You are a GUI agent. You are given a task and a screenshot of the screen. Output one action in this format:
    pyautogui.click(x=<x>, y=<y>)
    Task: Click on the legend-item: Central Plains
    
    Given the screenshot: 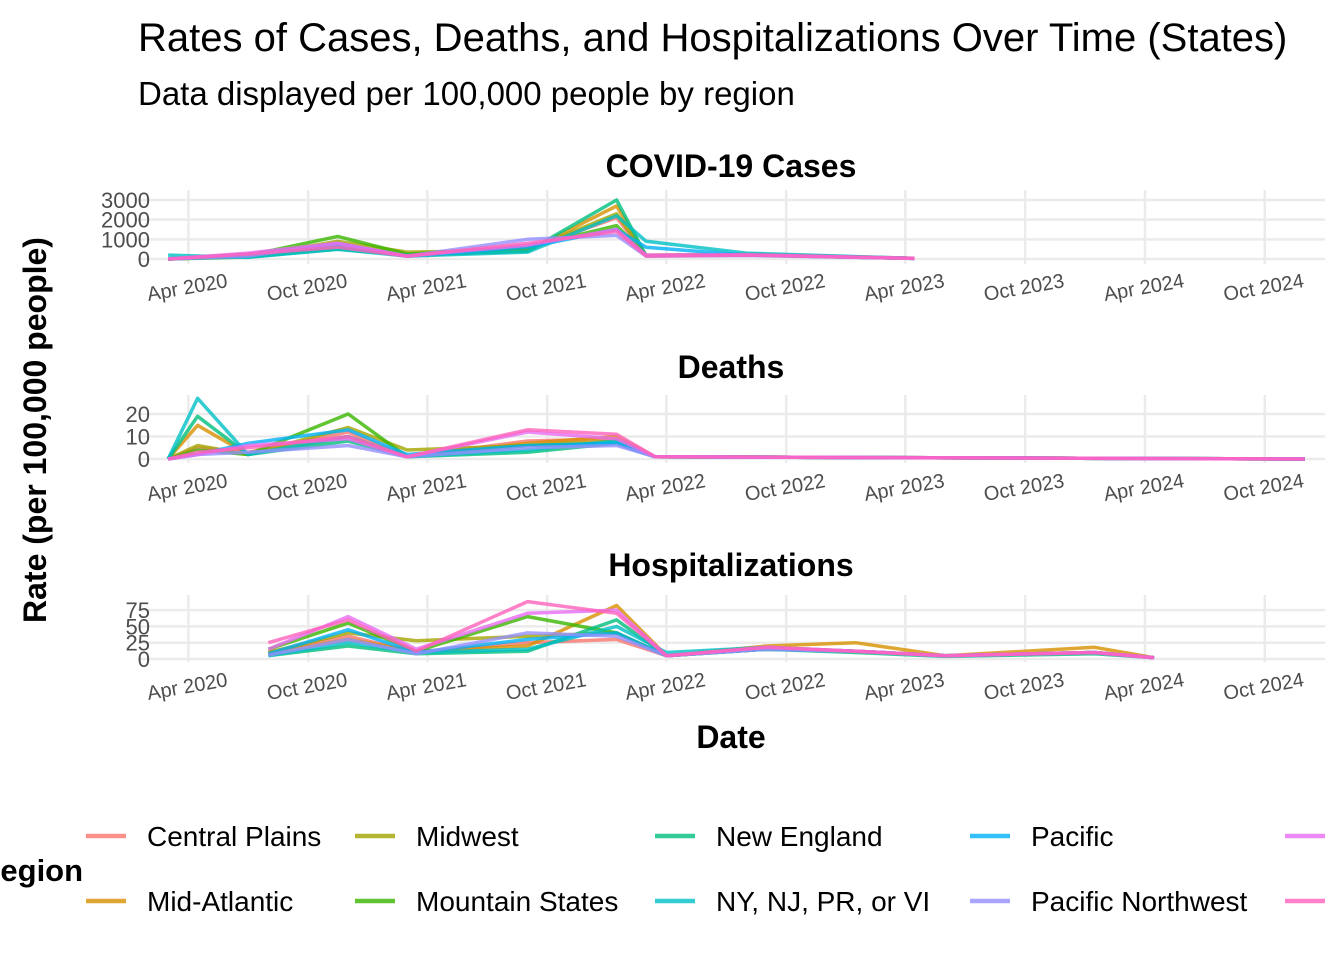 What is the action you would take?
    pyautogui.click(x=203, y=836)
    